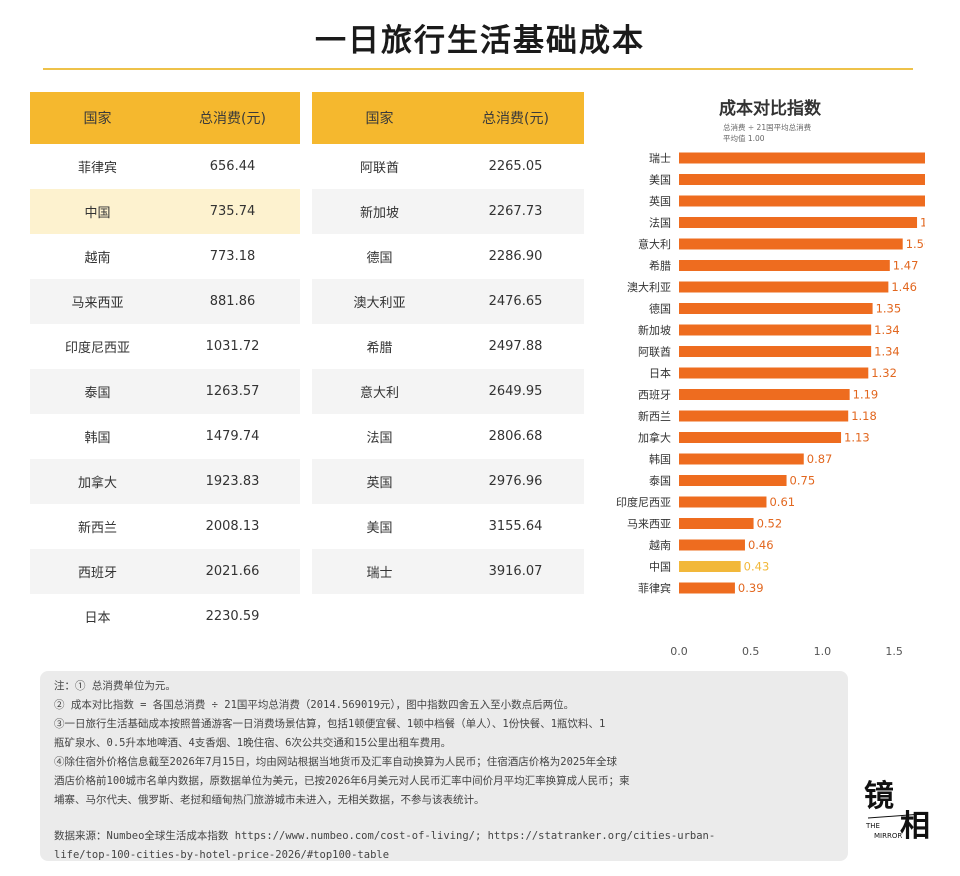 This screenshot has width=960, height=876. Describe the element at coordinates (884, 373) in the screenshot. I see `value-label: 1.32` at that location.